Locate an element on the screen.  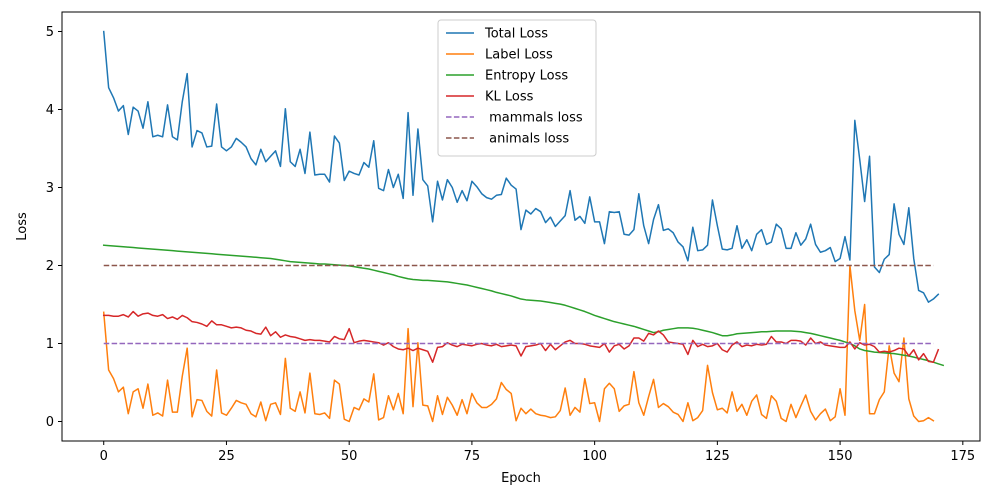
legend-label-4: mammals loss is located at coordinates (534, 118).